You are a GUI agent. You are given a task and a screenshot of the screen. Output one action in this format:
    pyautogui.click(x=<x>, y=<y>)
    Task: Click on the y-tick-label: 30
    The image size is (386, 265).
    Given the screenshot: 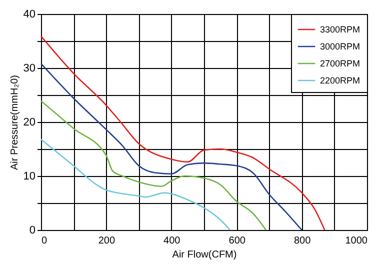 What is the action you would take?
    pyautogui.click(x=29, y=68)
    